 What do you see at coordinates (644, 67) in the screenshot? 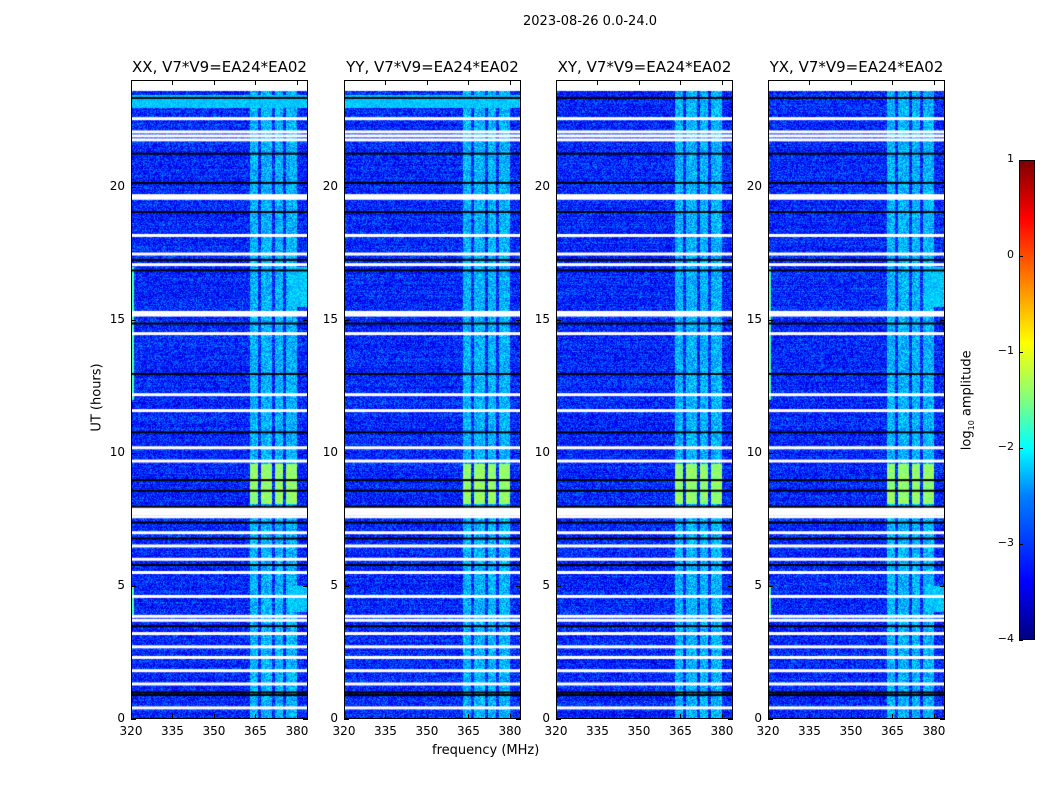
I see `panel-title: XY, V7*V9=EA24*EA02` at bounding box center [644, 67].